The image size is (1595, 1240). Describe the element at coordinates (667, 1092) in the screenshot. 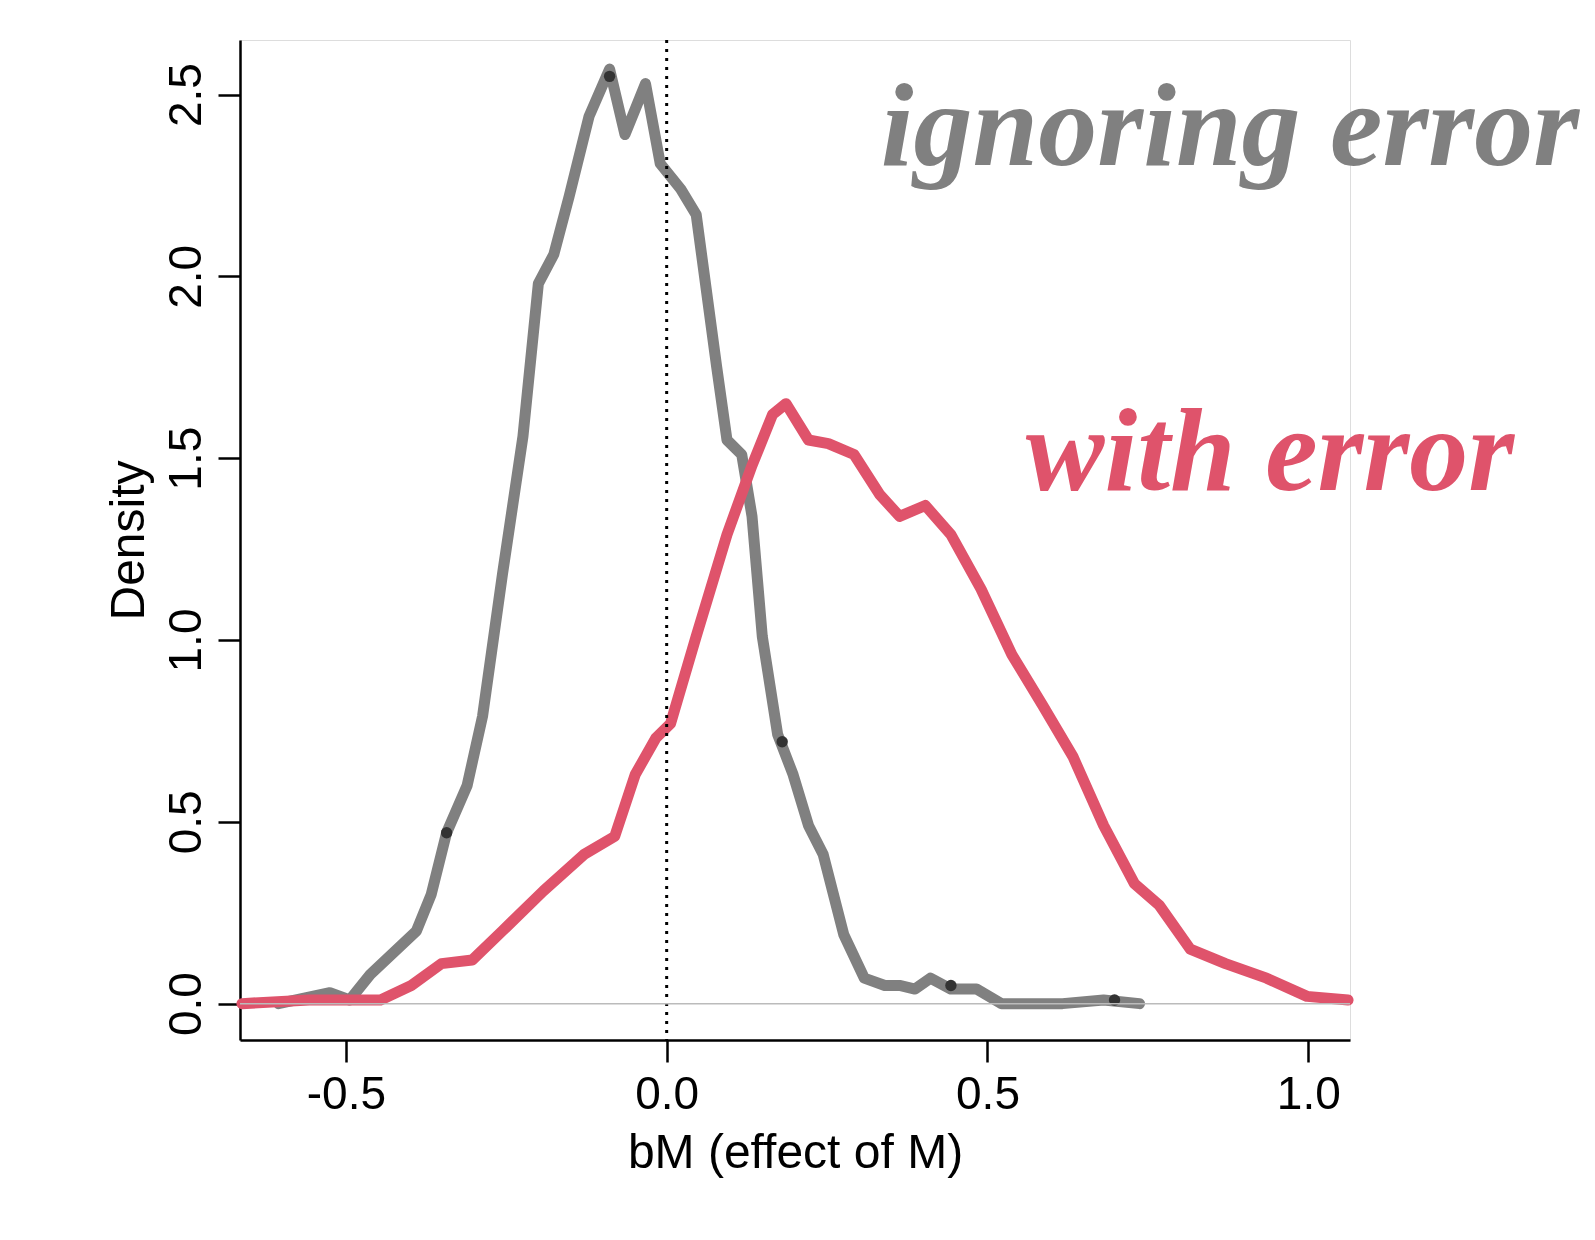

I see `x-tick-label: 0.0` at that location.